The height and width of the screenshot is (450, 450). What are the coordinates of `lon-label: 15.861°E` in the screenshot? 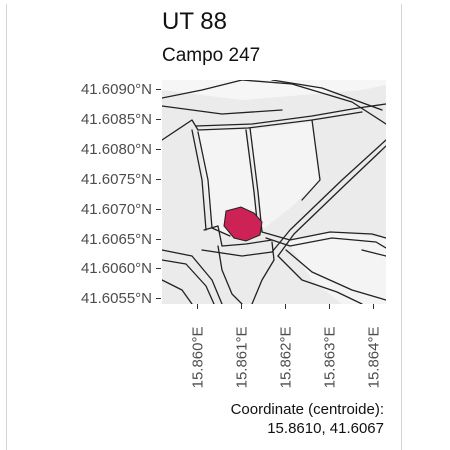 It's located at (242, 357).